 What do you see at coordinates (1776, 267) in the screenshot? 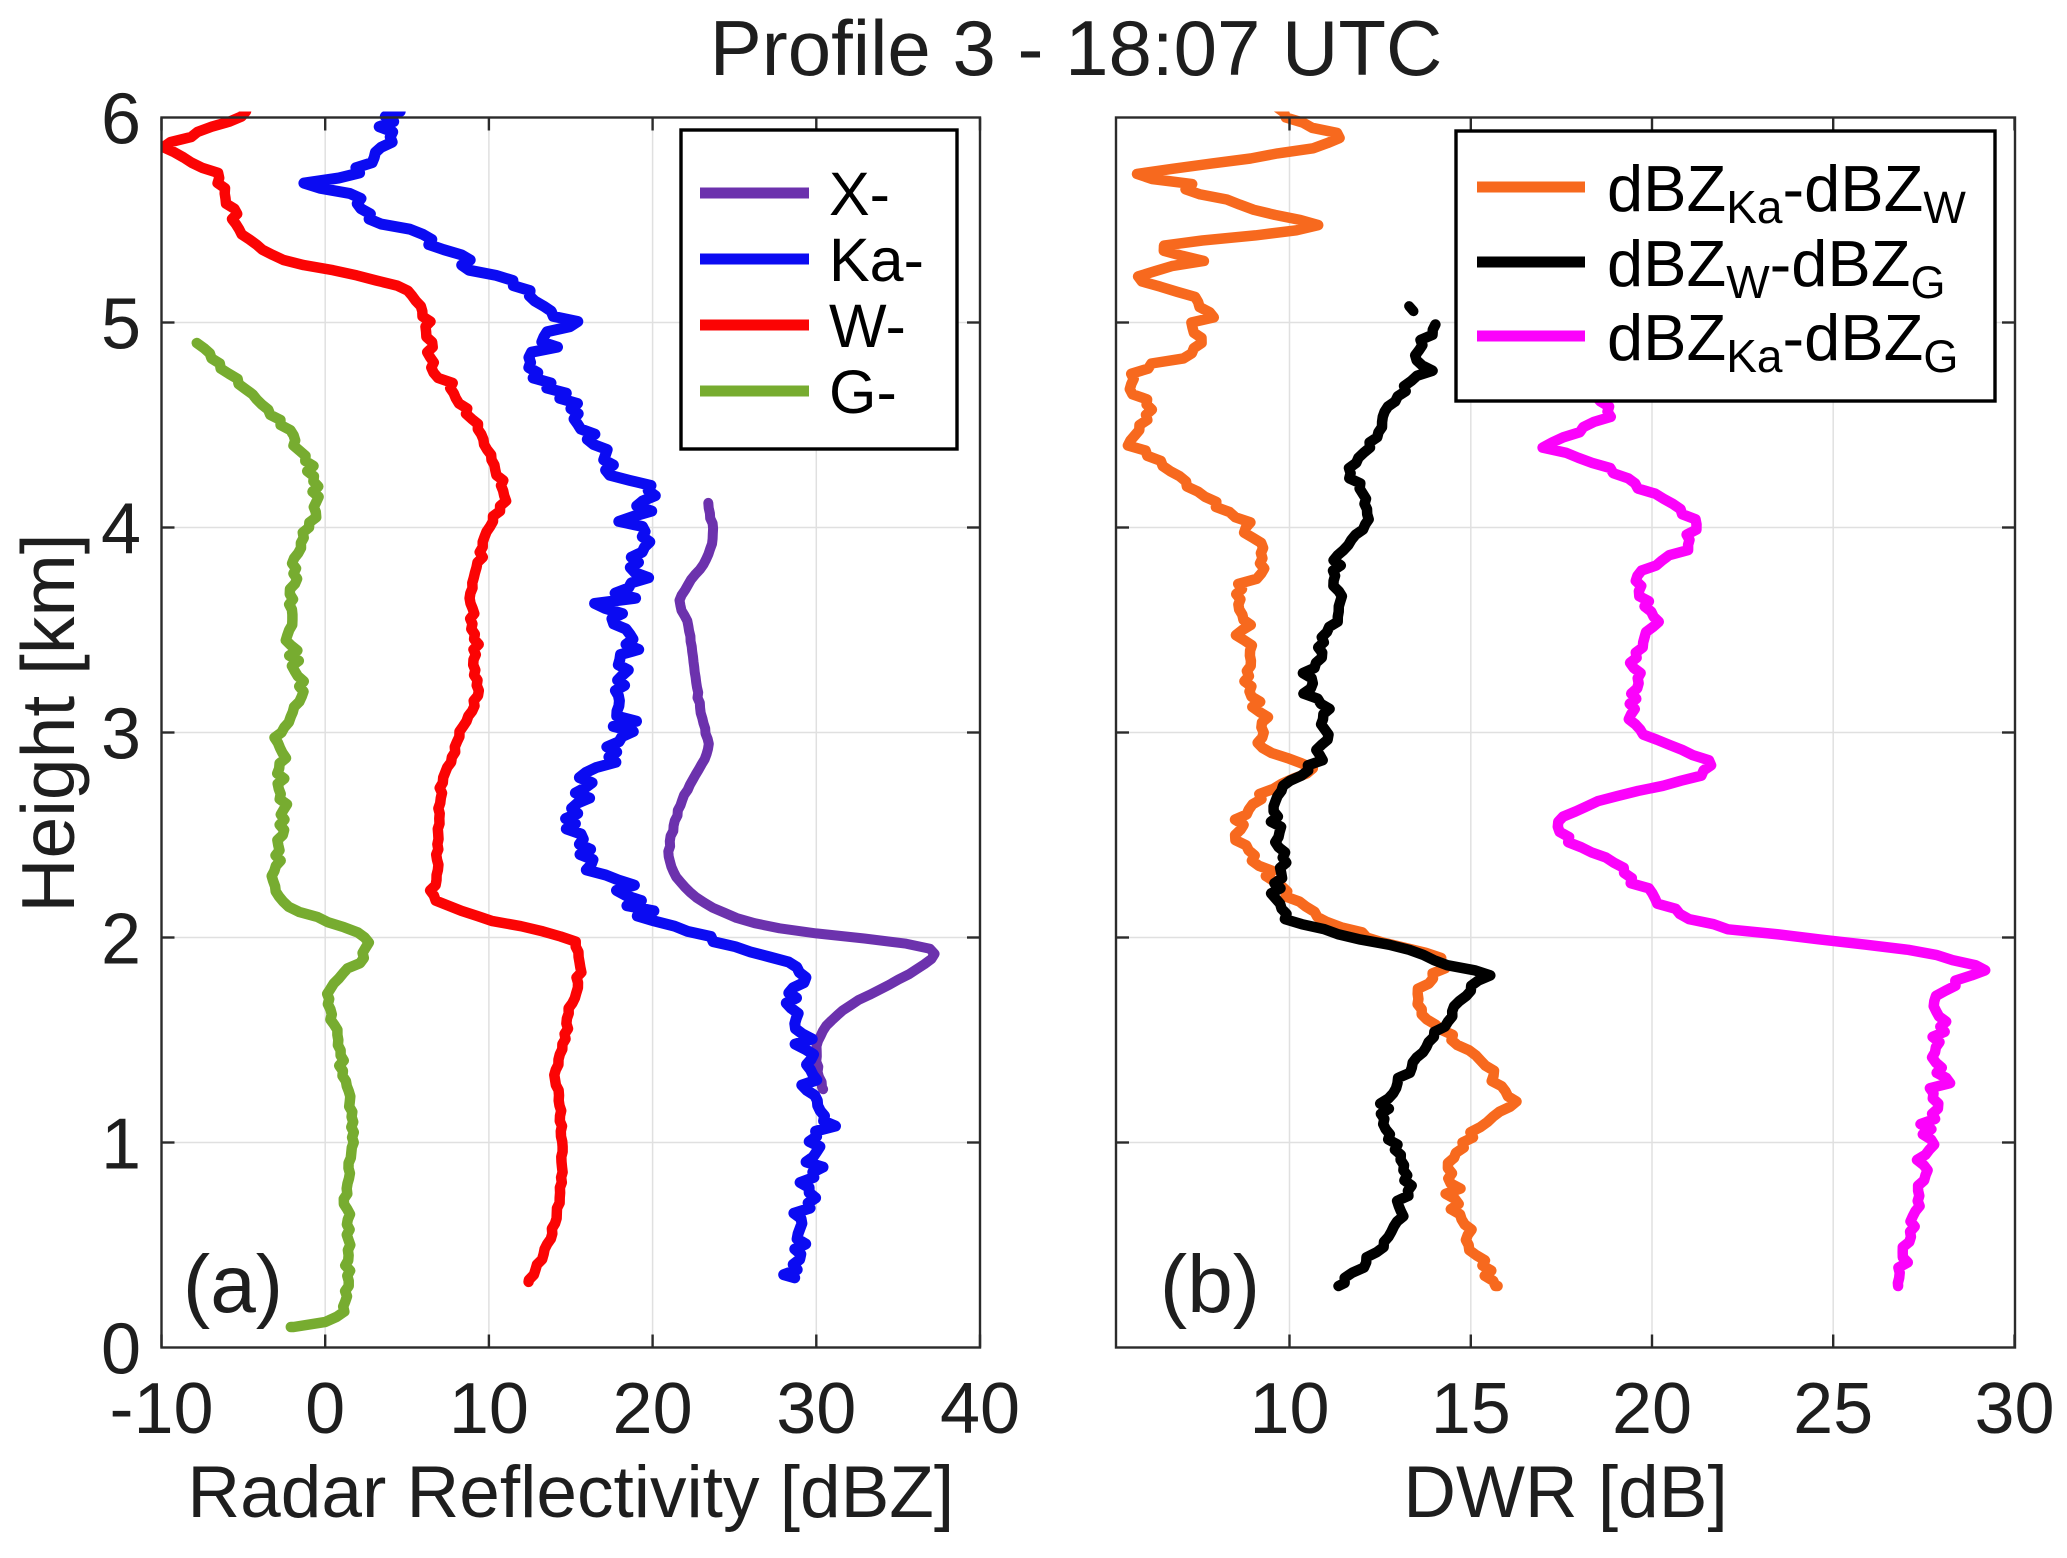
I see `svg-text: dBZW-dBZG` at bounding box center [1776, 267].